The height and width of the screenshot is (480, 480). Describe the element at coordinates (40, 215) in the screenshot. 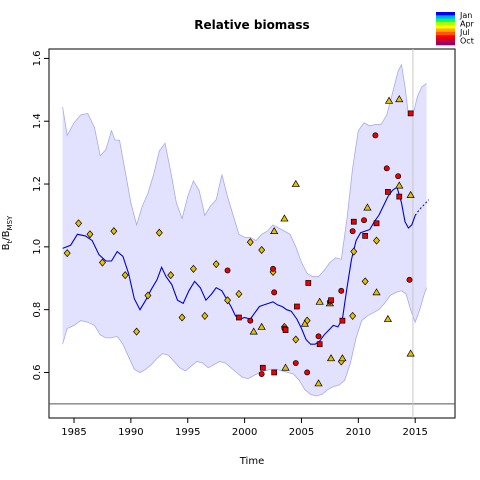

I see `y-axis: 0.6 0.8 1.0 1.2 1.4 1.6` at that location.